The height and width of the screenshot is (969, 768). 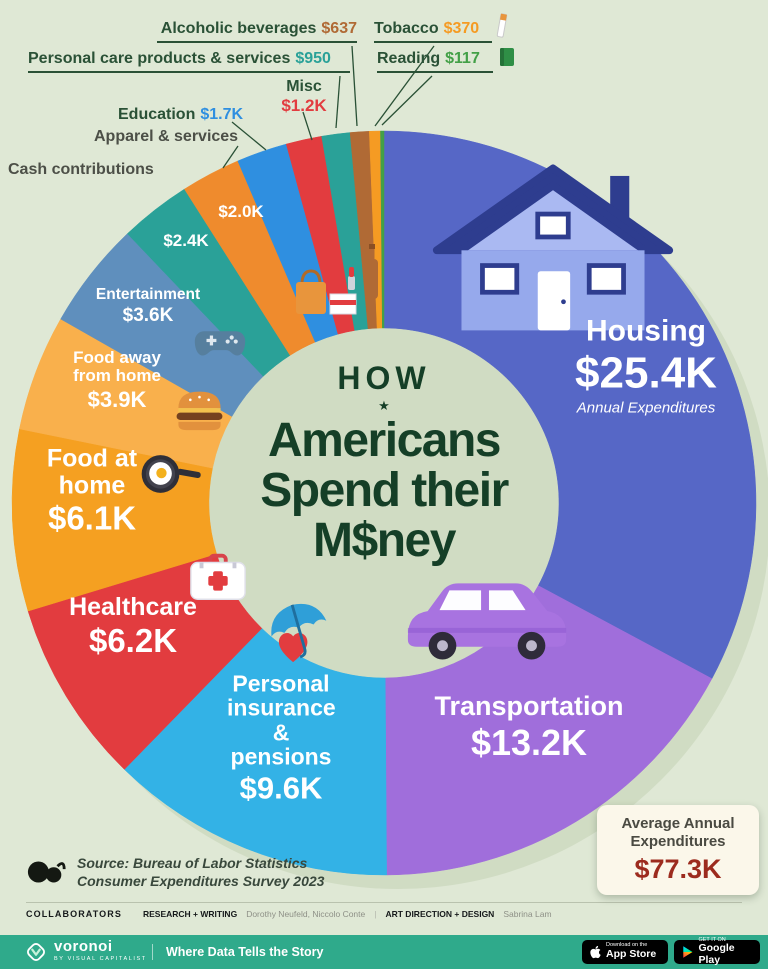 I want to click on bottle-icon, so click(x=372, y=254).